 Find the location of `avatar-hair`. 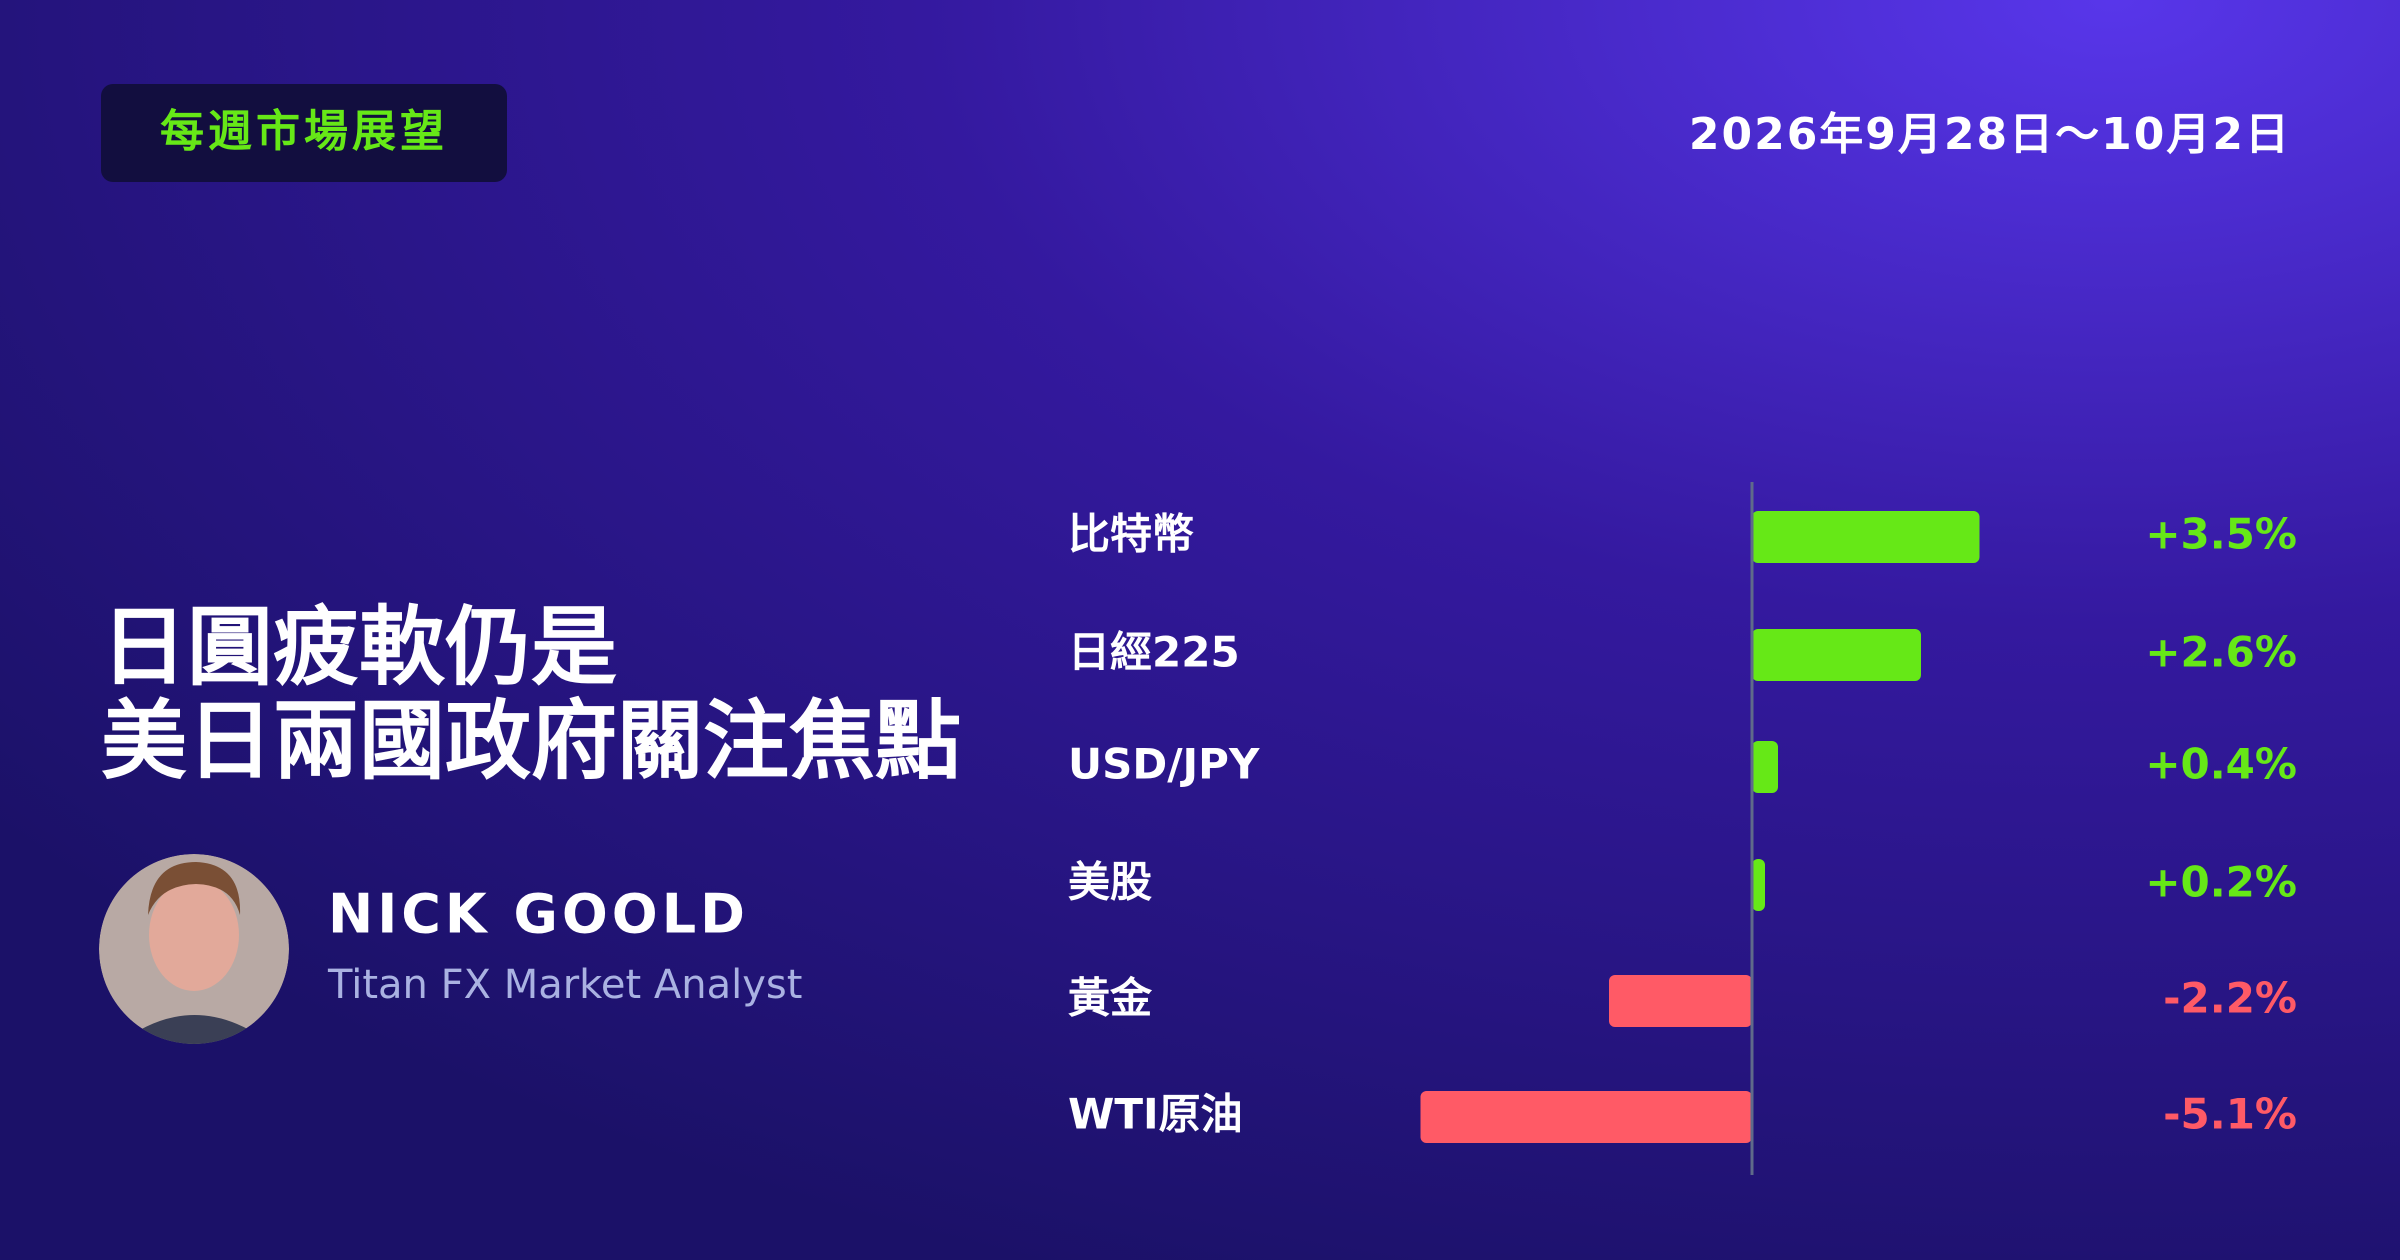

avatar-hair is located at coordinates (194, 888).